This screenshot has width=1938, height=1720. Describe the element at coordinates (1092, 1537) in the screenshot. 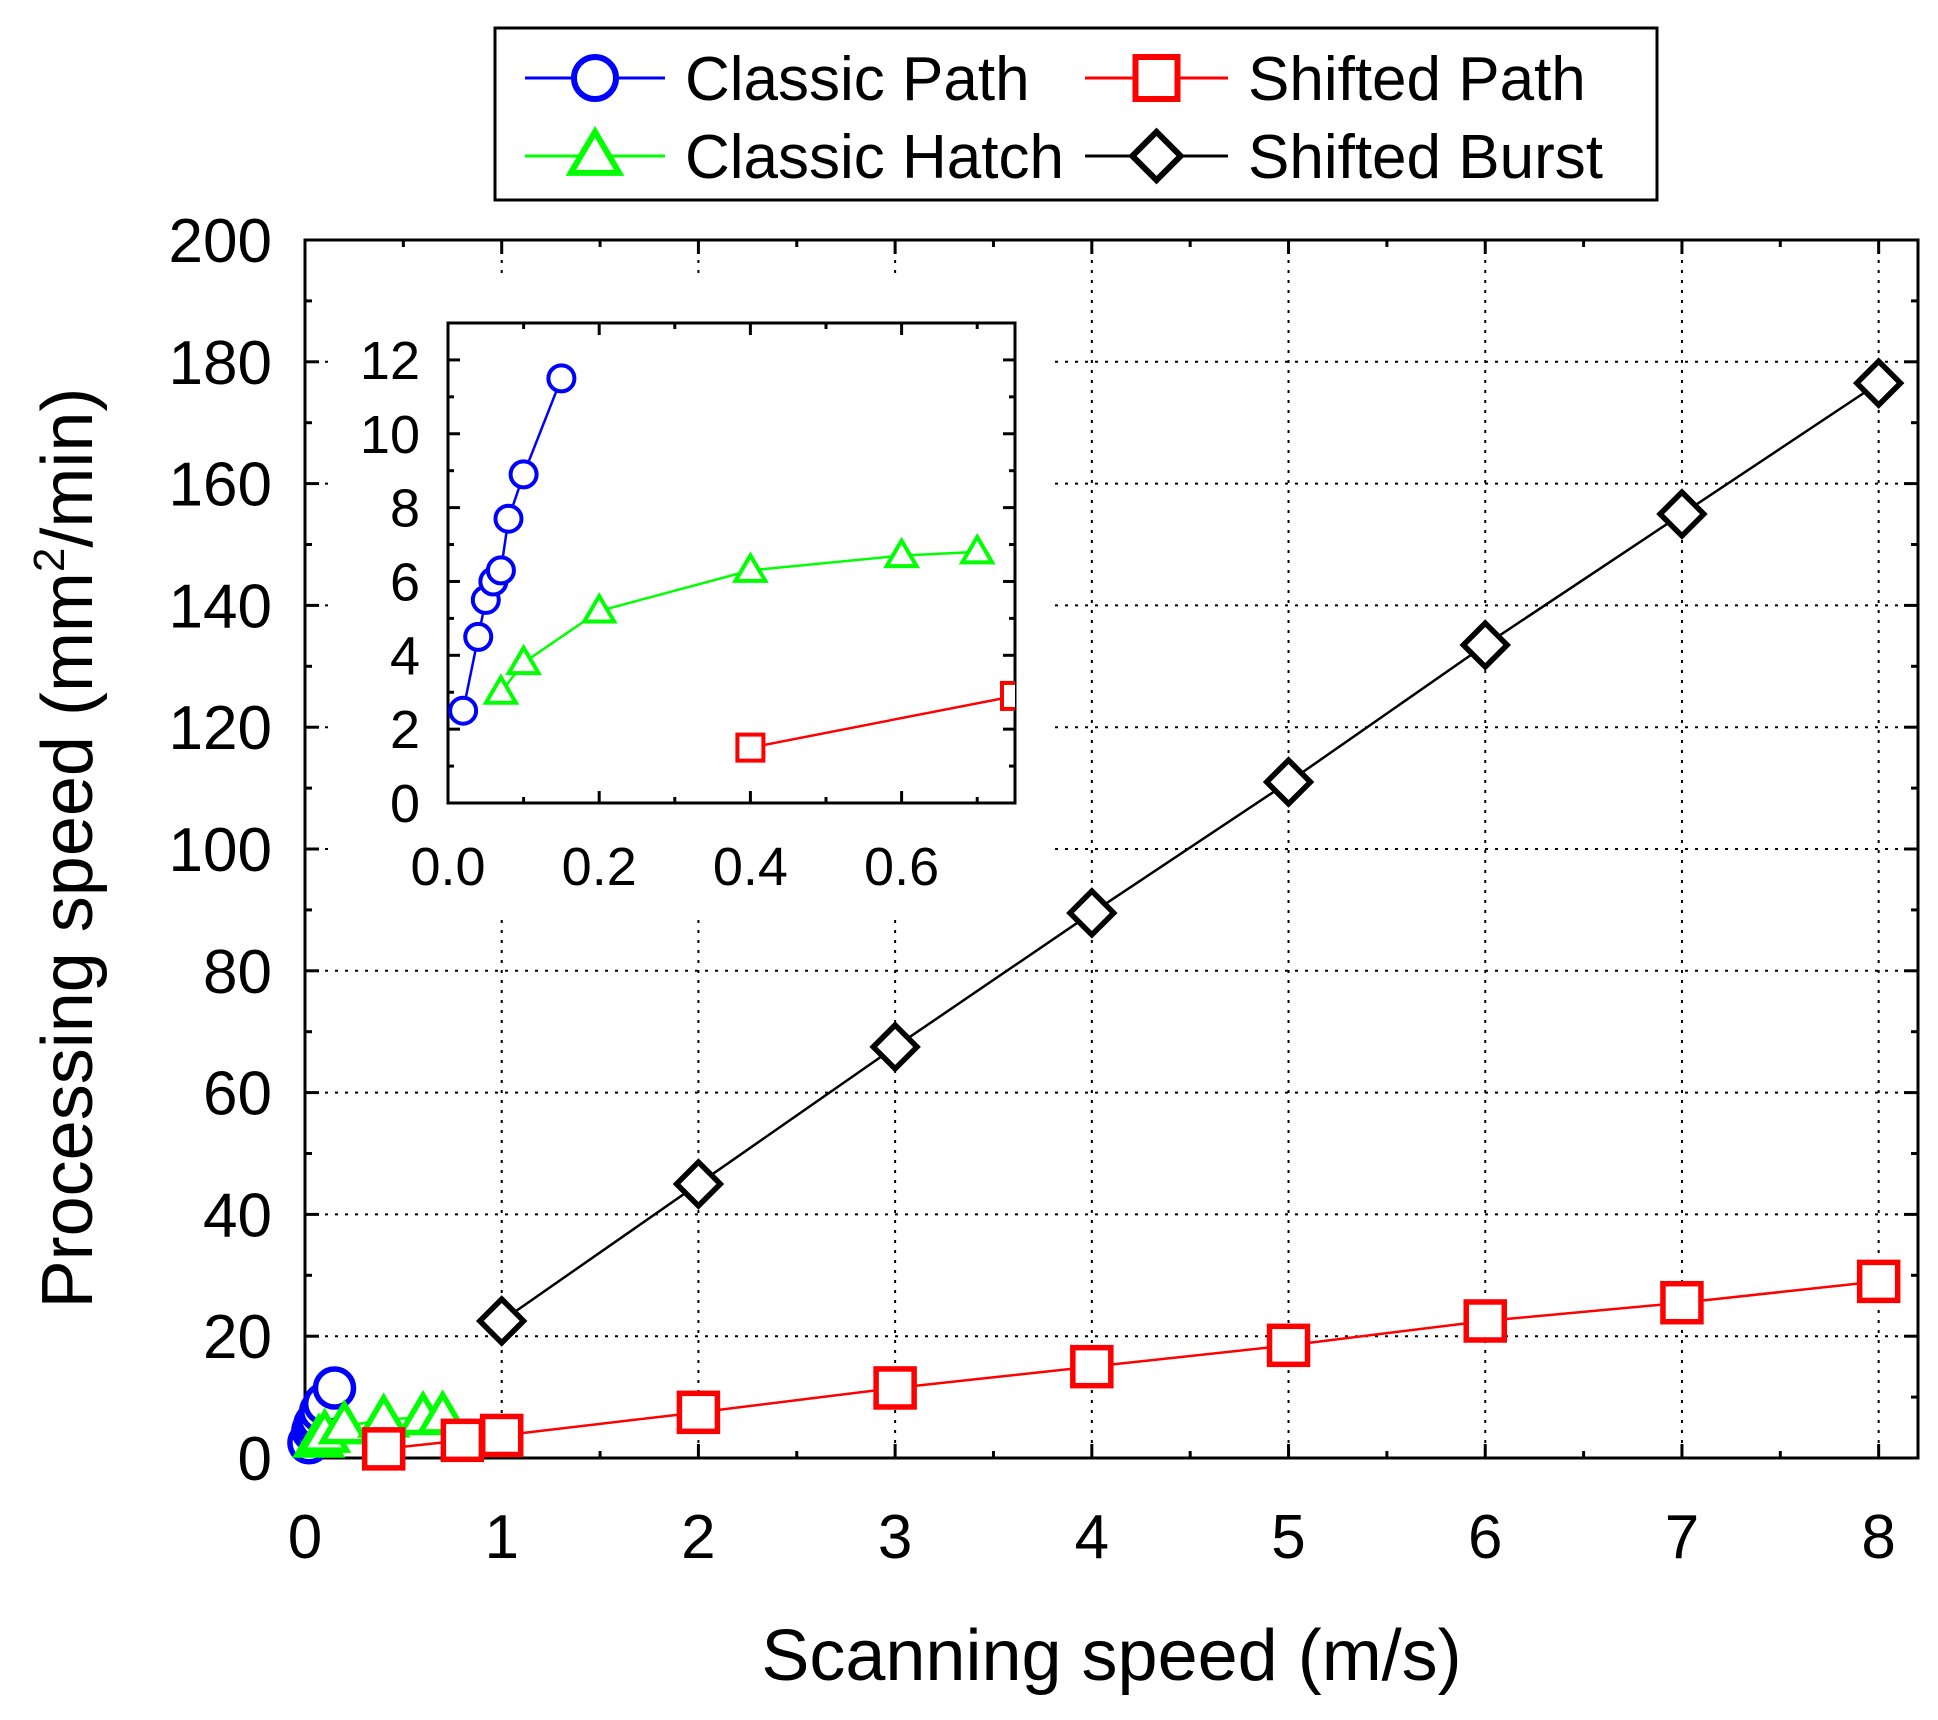

I see `x-tick-label-4: 4` at that location.